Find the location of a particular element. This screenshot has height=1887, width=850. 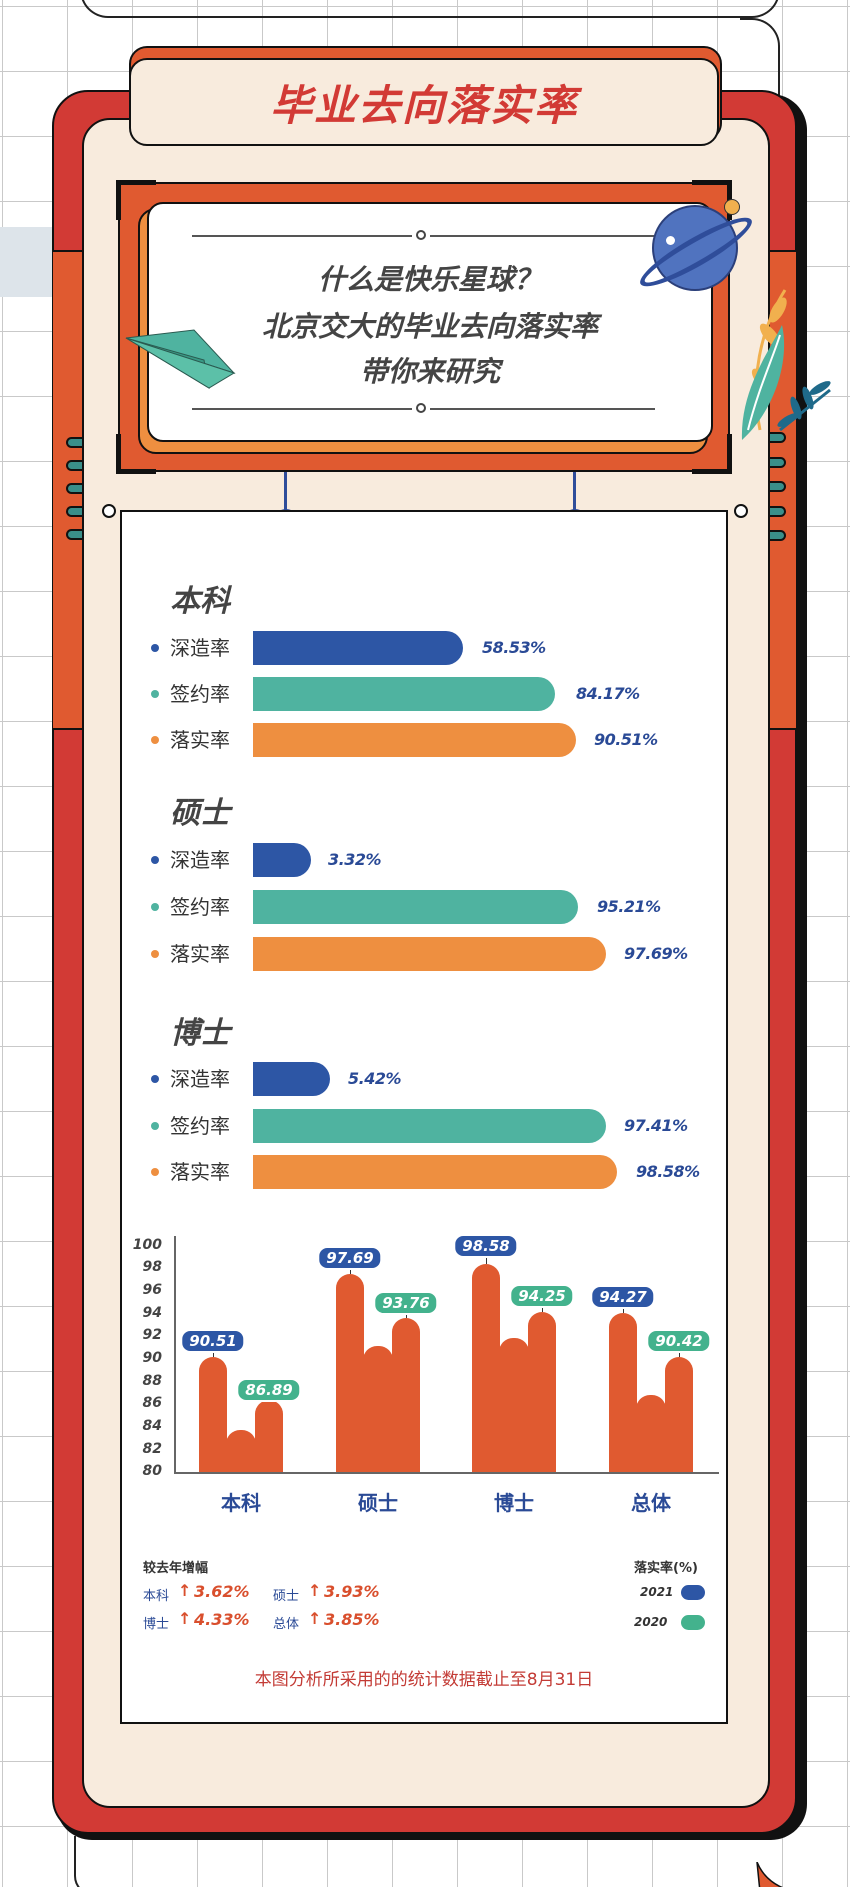

value-badge-2021: 90.51 is located at coordinates (213, 1341).